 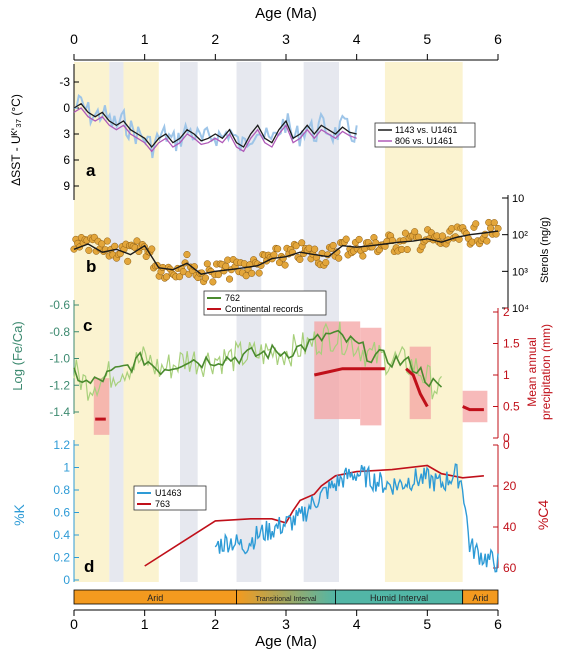 I want to click on a-ytick-label-0: 0, so click(x=66, y=108).